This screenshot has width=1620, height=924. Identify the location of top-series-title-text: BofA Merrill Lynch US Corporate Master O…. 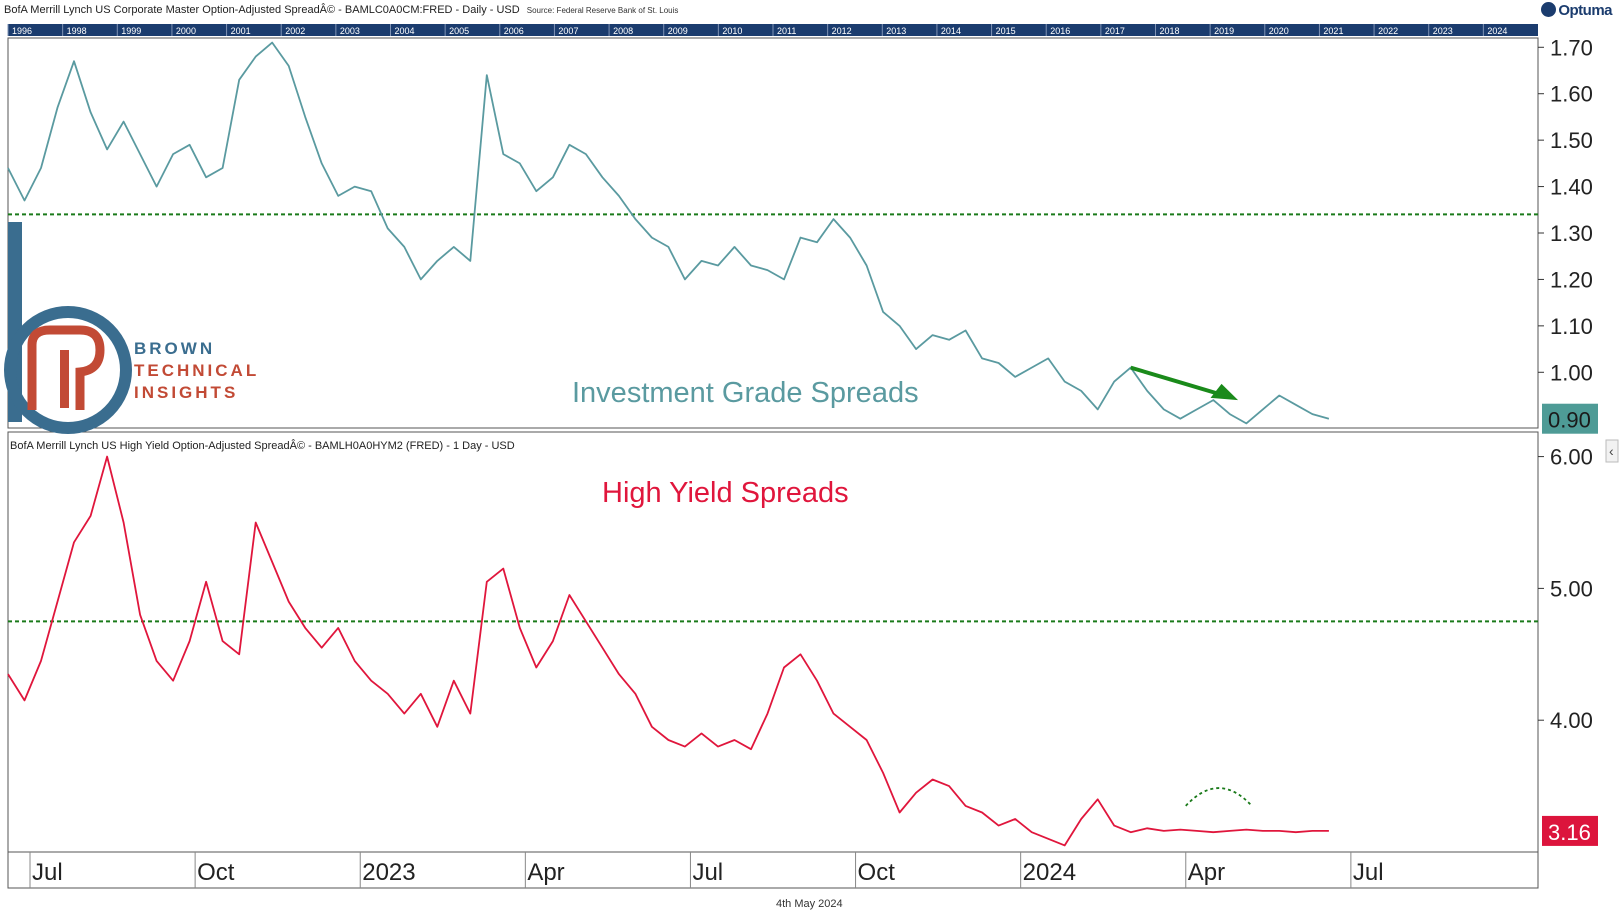
(262, 10).